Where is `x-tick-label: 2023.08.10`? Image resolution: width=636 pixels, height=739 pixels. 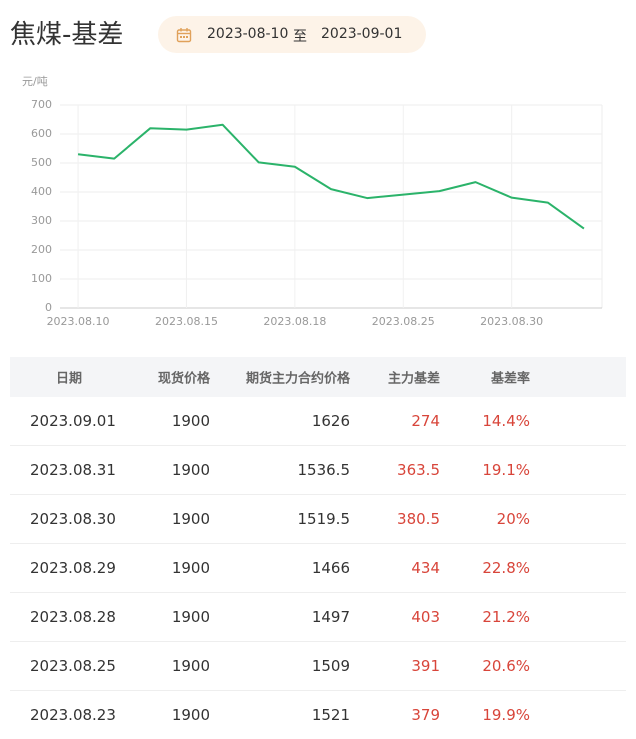 x-tick-label: 2023.08.10 is located at coordinates (78, 321).